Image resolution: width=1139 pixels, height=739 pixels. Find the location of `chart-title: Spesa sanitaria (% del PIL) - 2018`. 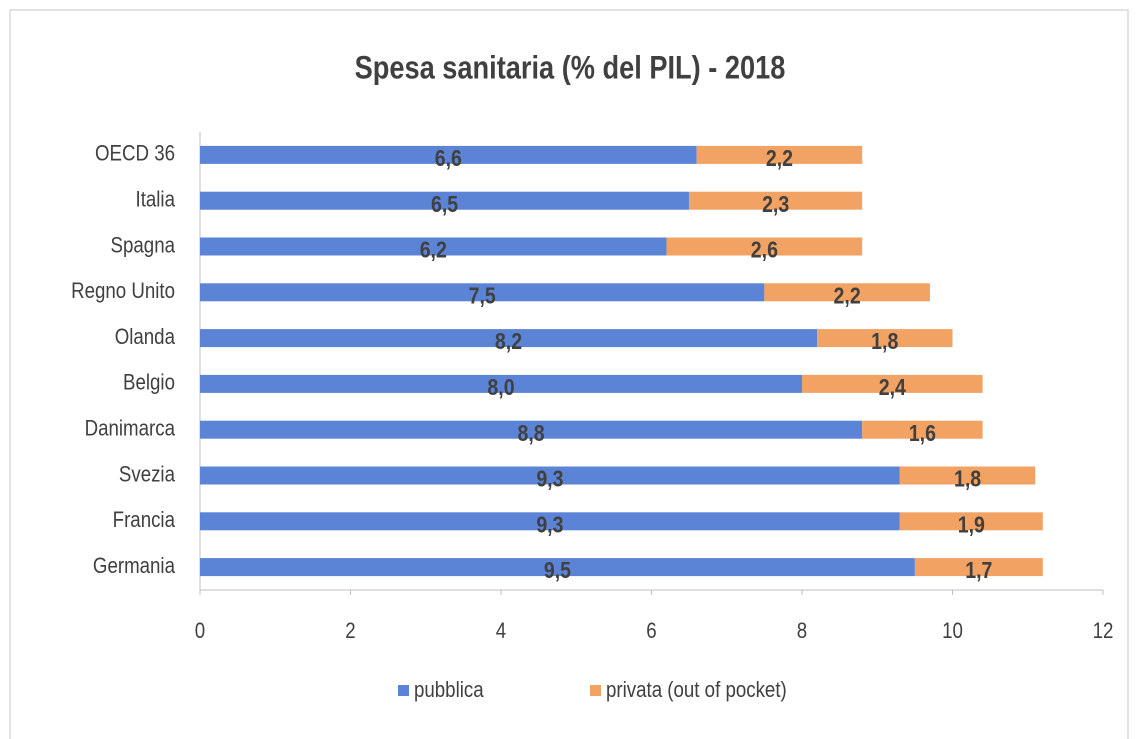

chart-title: Spesa sanitaria (% del PIL) - 2018 is located at coordinates (570, 68).